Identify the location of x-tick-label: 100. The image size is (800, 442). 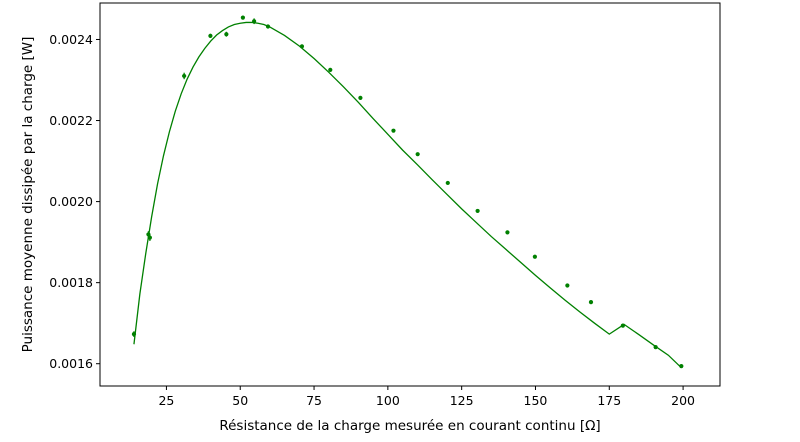
(388, 400).